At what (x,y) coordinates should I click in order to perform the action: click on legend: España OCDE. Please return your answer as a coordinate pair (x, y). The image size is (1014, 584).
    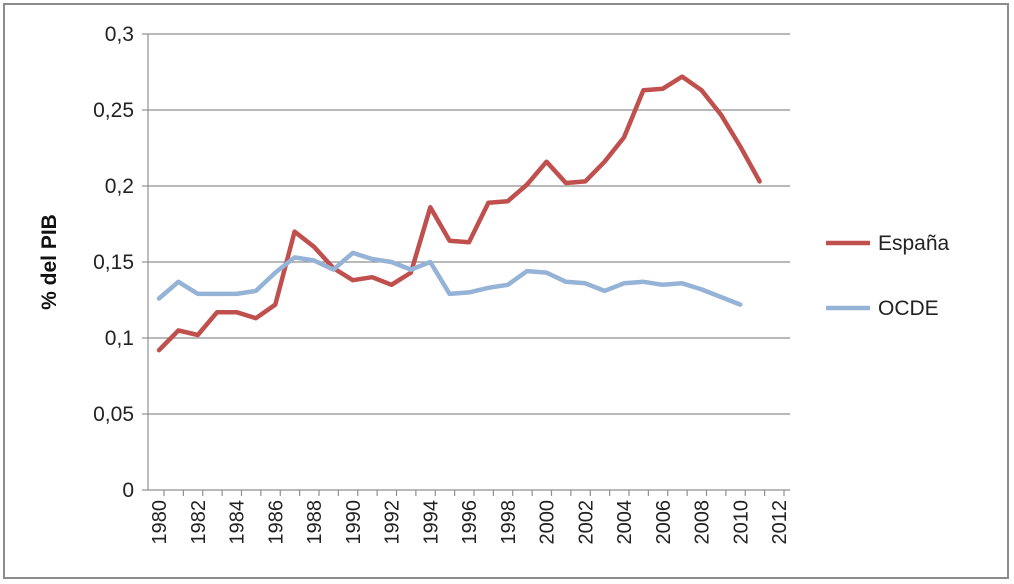
    Looking at the image, I should click on (888, 276).